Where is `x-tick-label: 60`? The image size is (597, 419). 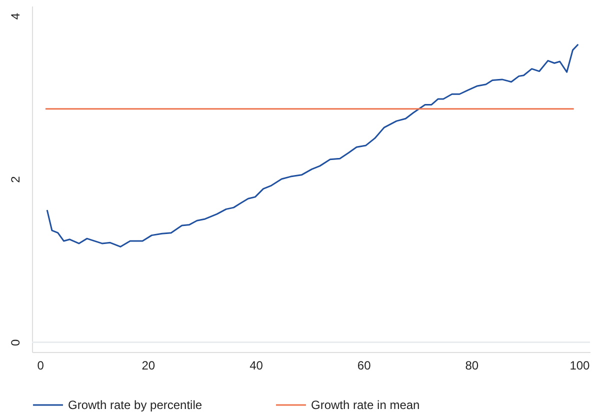
x-tick-label: 60 is located at coordinates (364, 365).